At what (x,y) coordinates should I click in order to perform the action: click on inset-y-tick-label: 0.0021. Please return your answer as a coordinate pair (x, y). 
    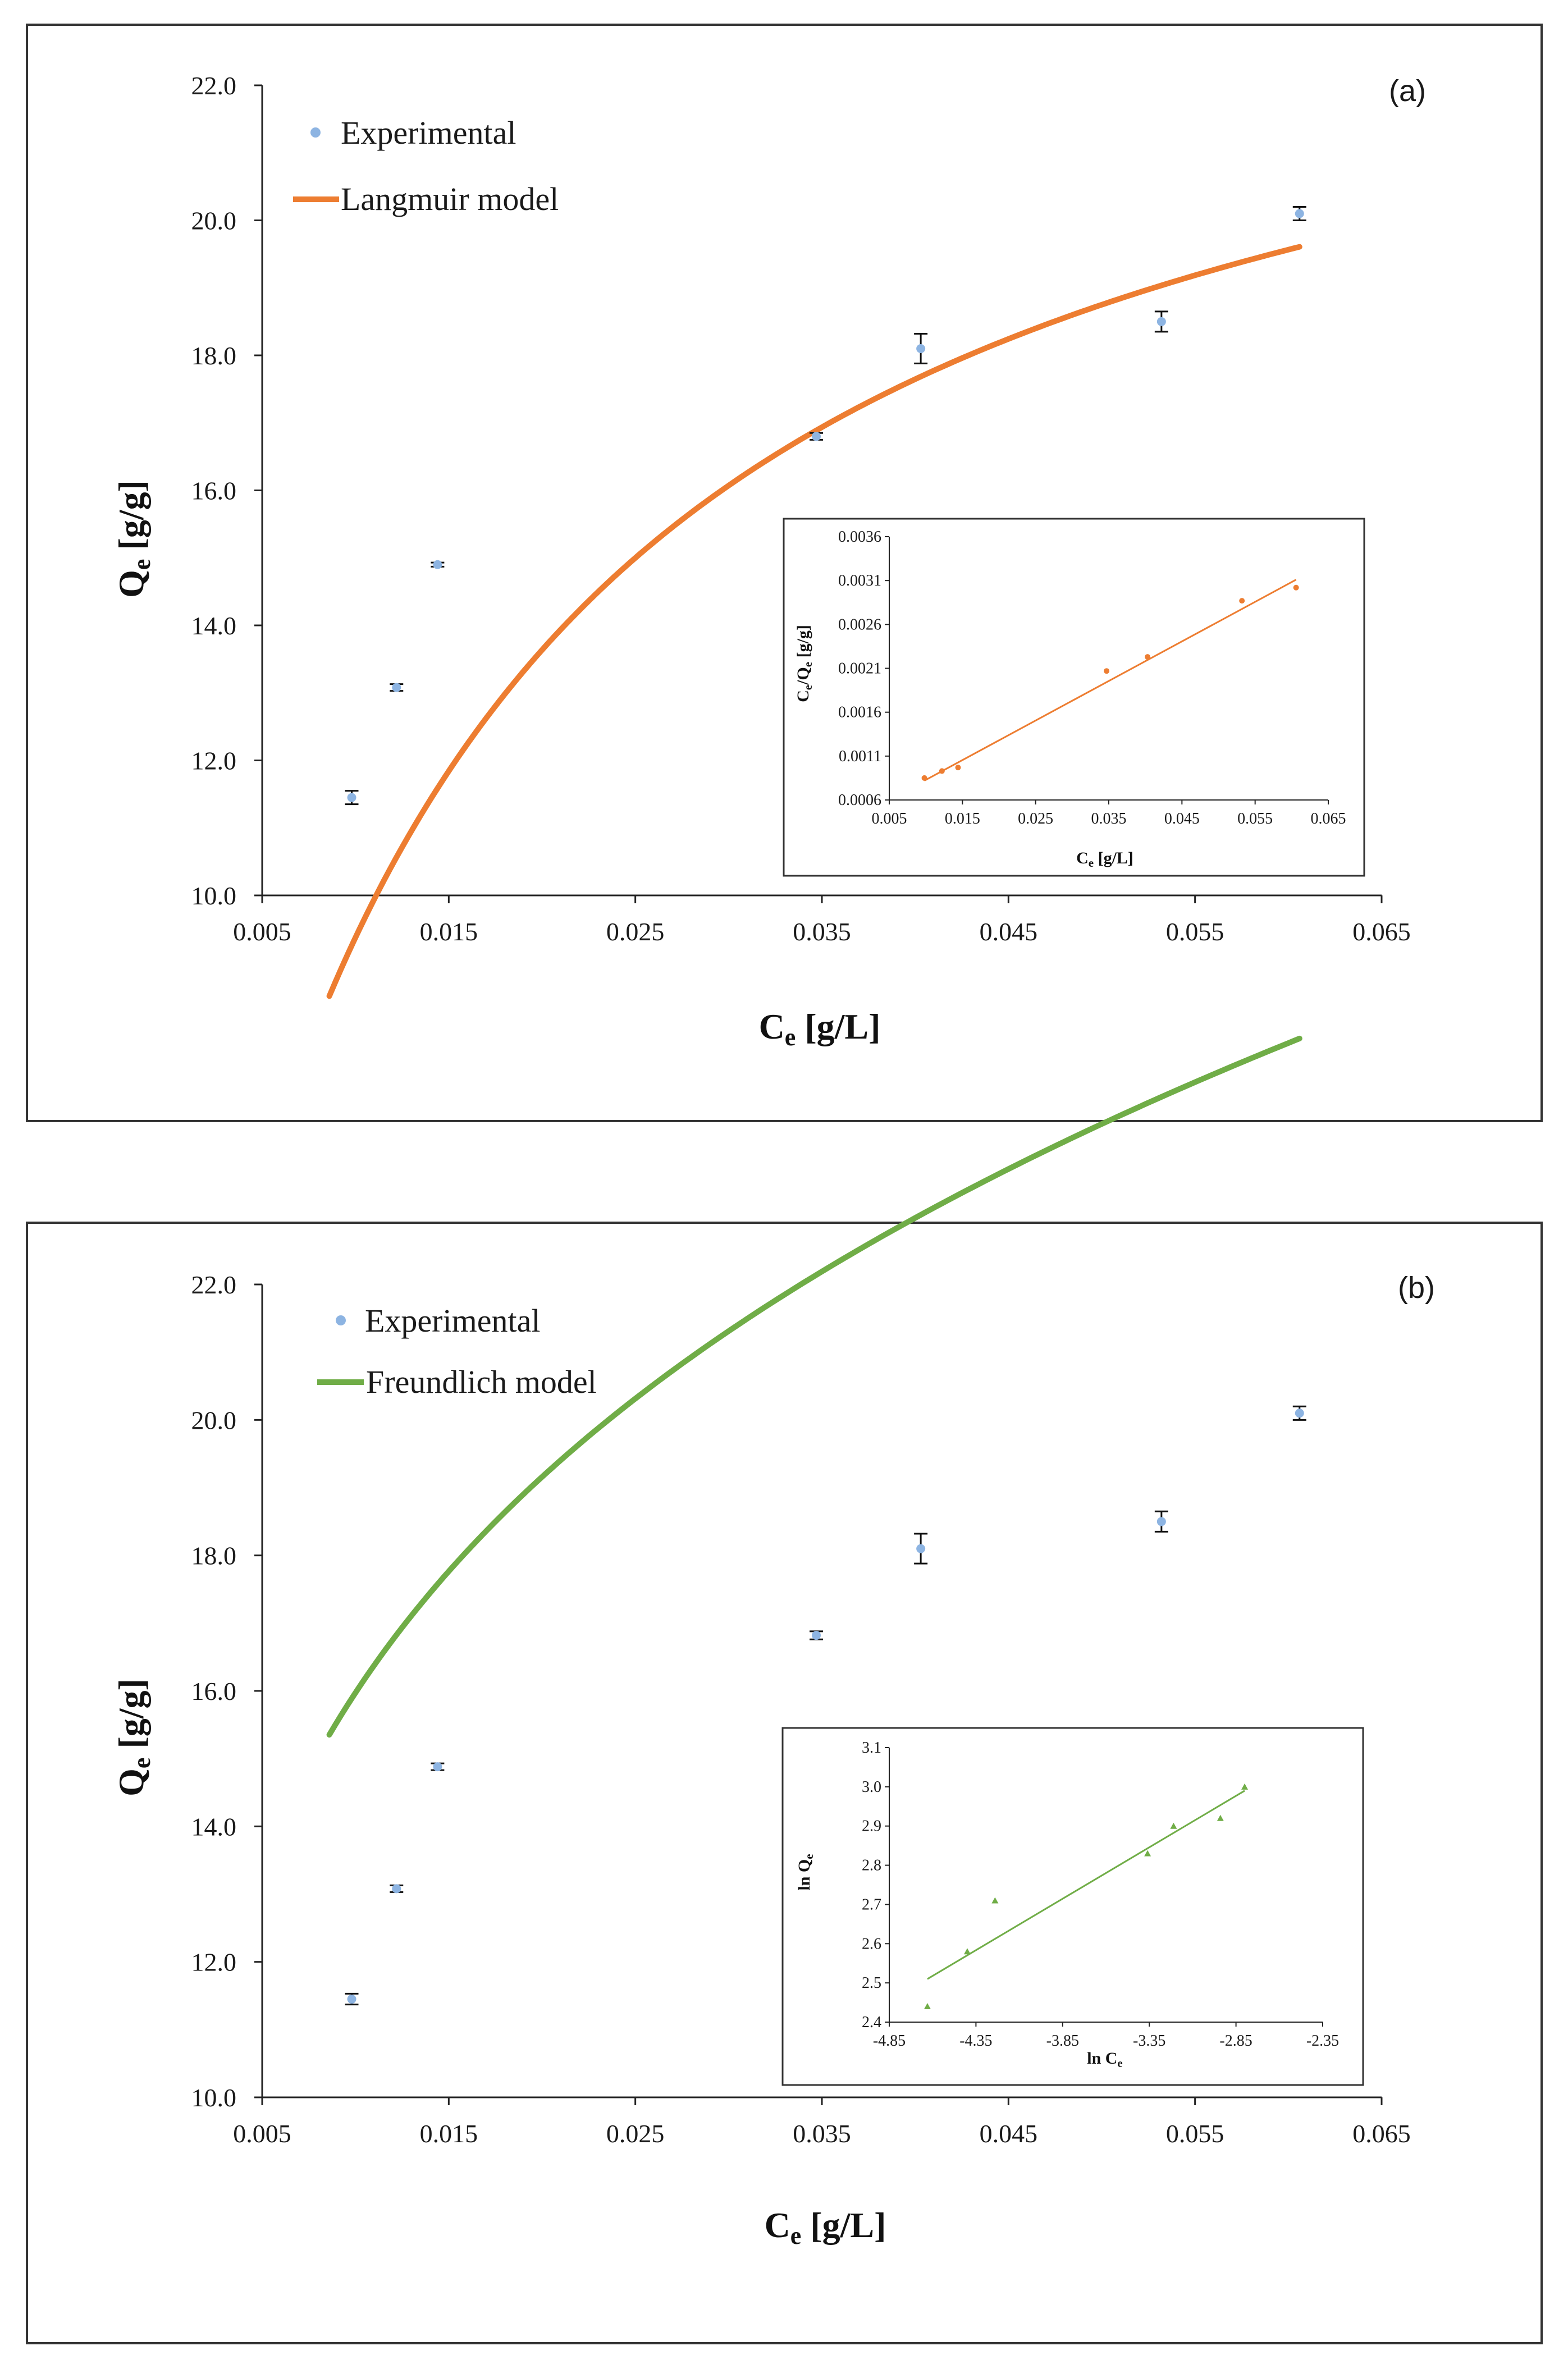
    Looking at the image, I should click on (859, 669).